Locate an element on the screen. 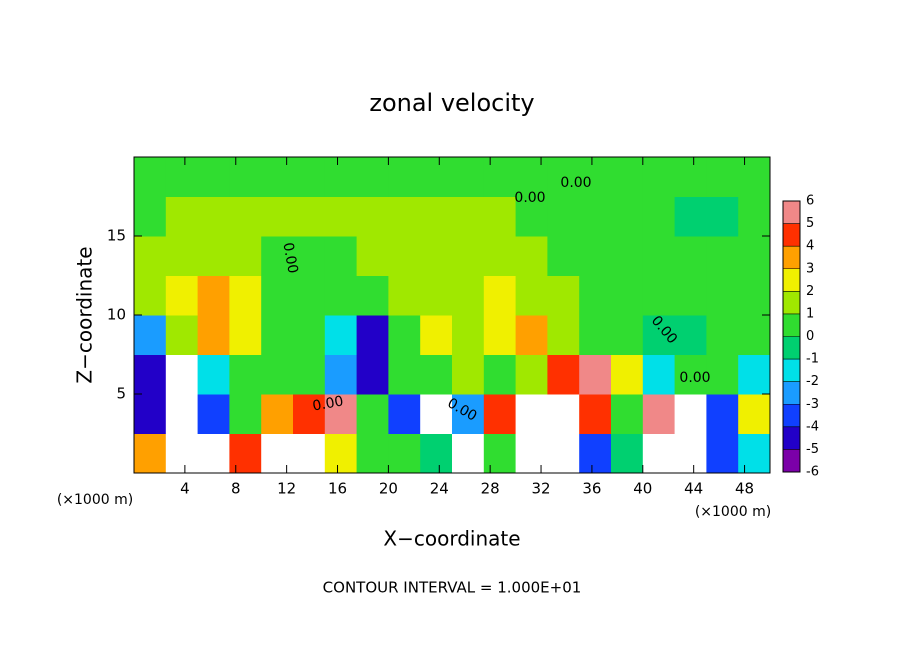 The height and width of the screenshot is (658, 904). colorbar-tick-label: -2 is located at coordinates (812, 381).